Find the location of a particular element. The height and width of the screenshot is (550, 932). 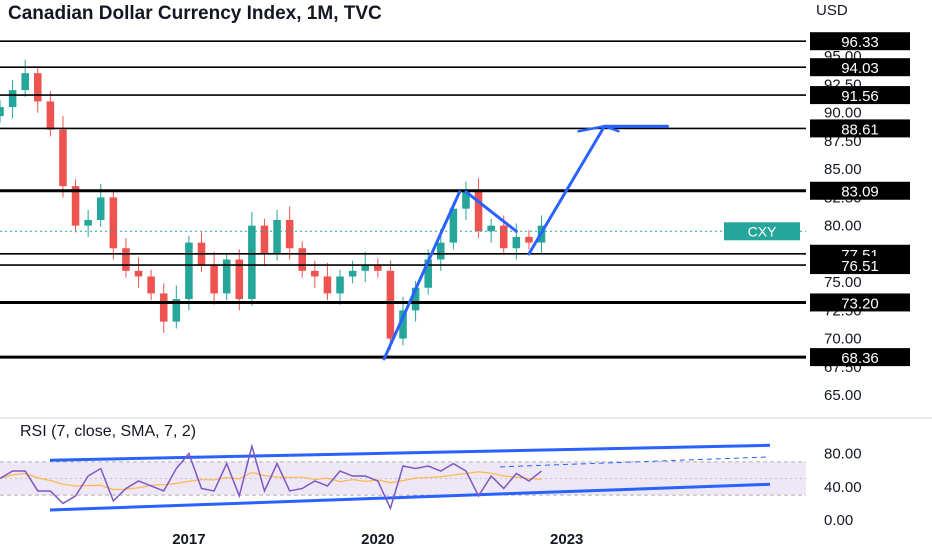

rsi-channel-bottom is located at coordinates (410, 497).